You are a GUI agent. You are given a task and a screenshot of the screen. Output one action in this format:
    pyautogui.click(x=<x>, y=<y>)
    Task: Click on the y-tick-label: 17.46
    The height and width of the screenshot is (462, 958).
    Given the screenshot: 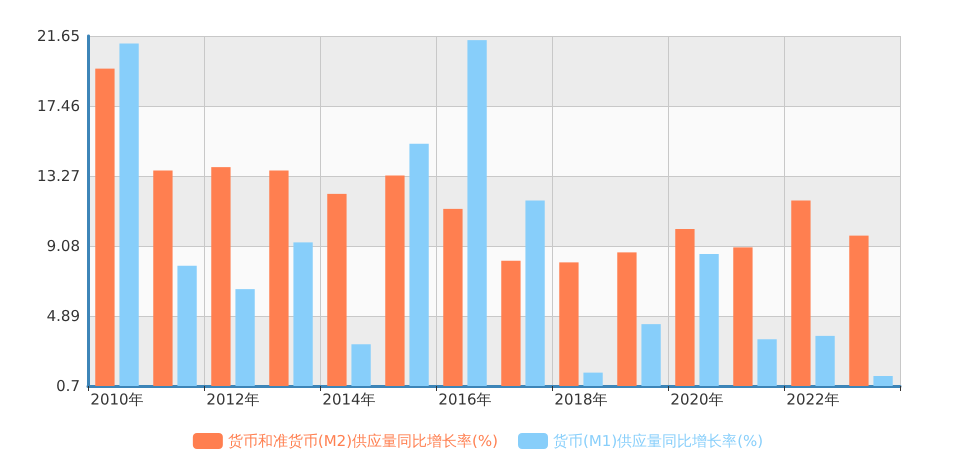 What is the action you would take?
    pyautogui.click(x=58, y=106)
    